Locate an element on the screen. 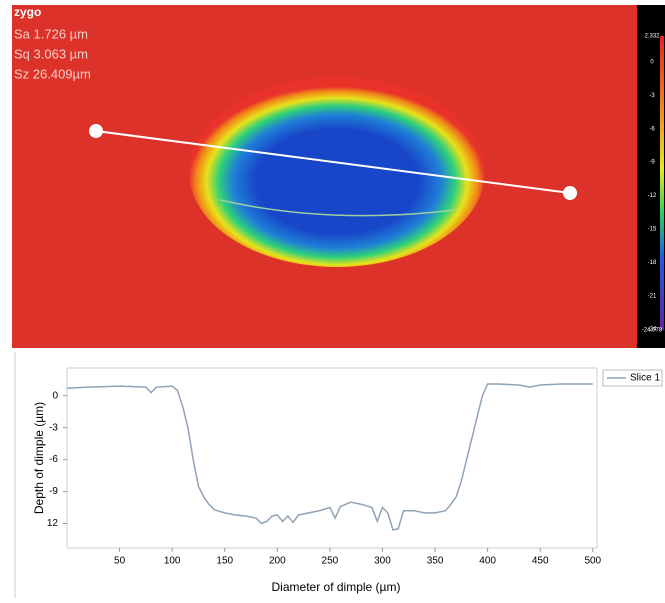  stat: Sz 26.409µm is located at coordinates (52, 73).